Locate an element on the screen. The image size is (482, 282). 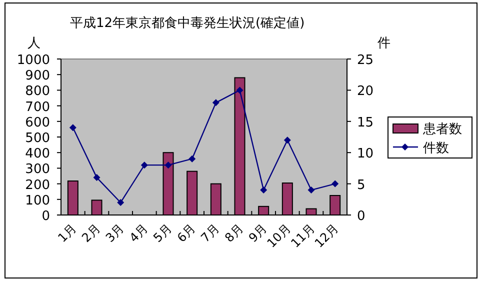
chart-title: 平成12年東京都食中毒発生状況(確定値) is located at coordinates (187, 23).